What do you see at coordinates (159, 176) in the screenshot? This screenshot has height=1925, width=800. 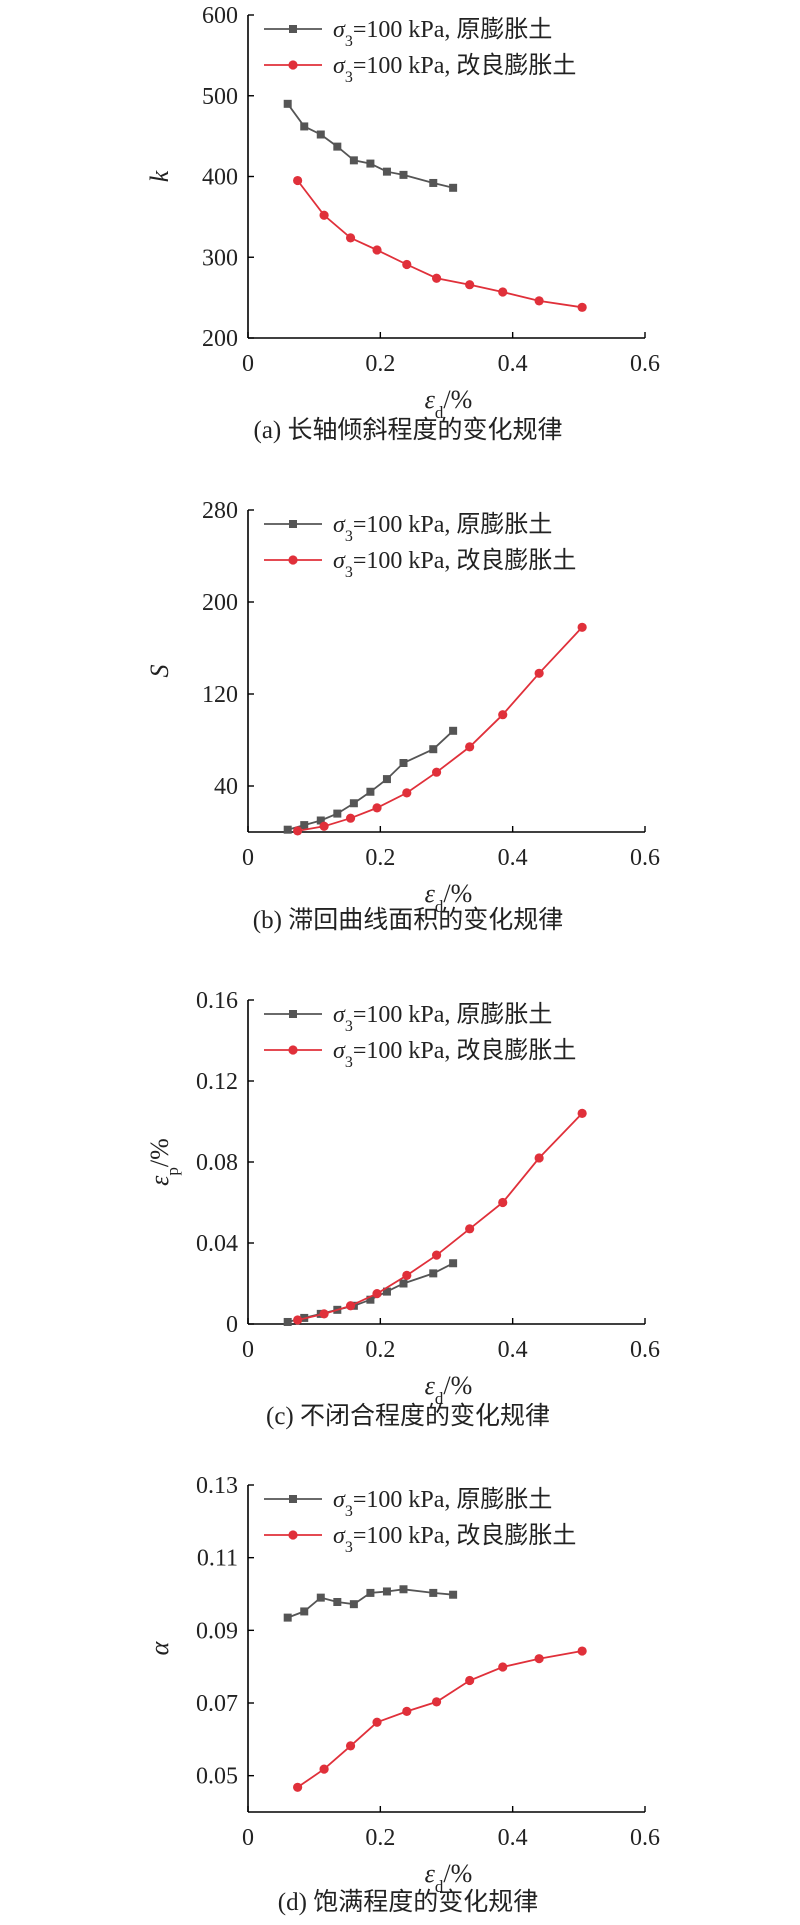 I see `y-axis-title: k` at bounding box center [159, 176].